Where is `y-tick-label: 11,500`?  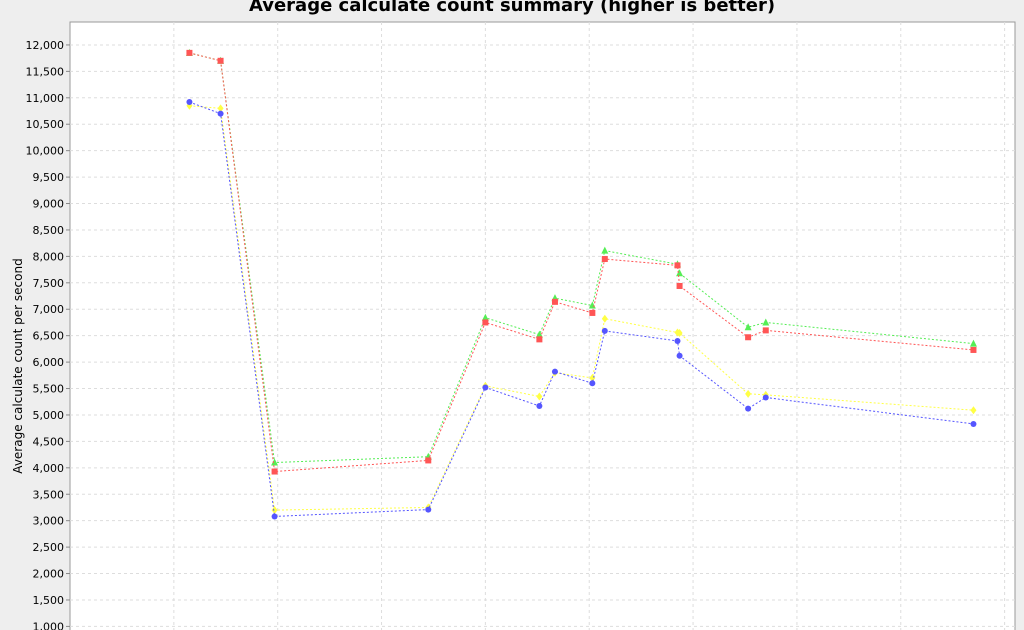
y-tick-label: 11,500 is located at coordinates (45, 71).